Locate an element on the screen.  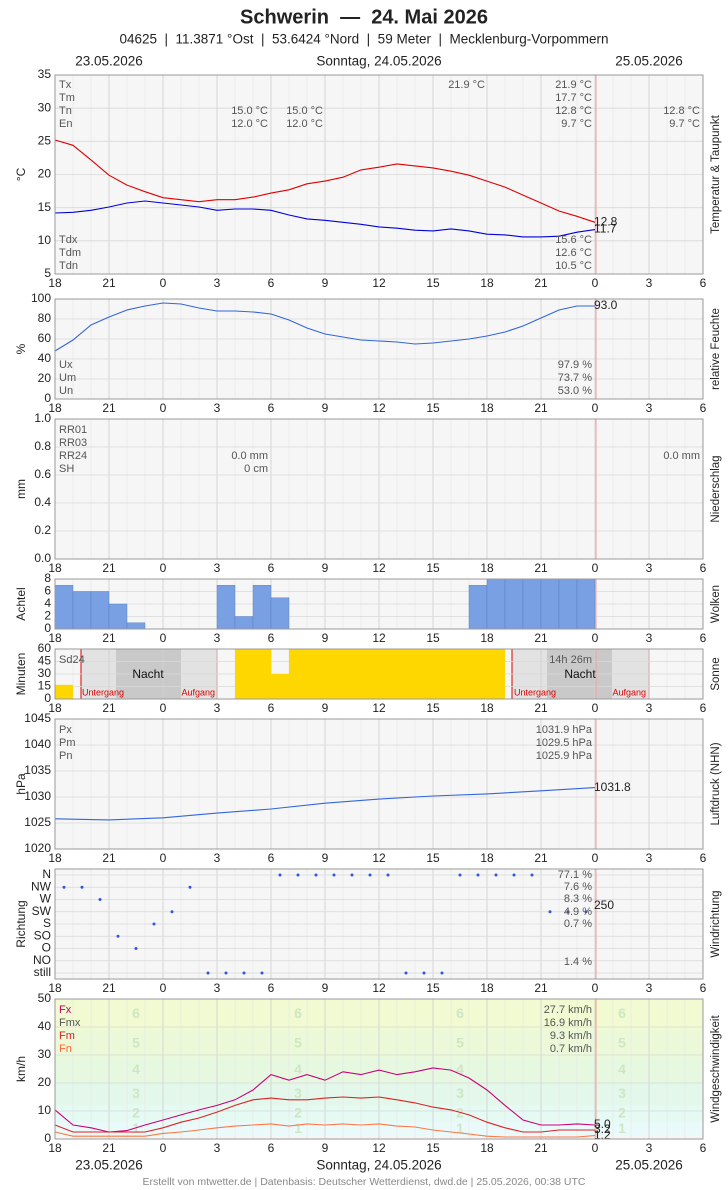
date-label: Sonntag, 24.05.2026 is located at coordinates (378, 1165).